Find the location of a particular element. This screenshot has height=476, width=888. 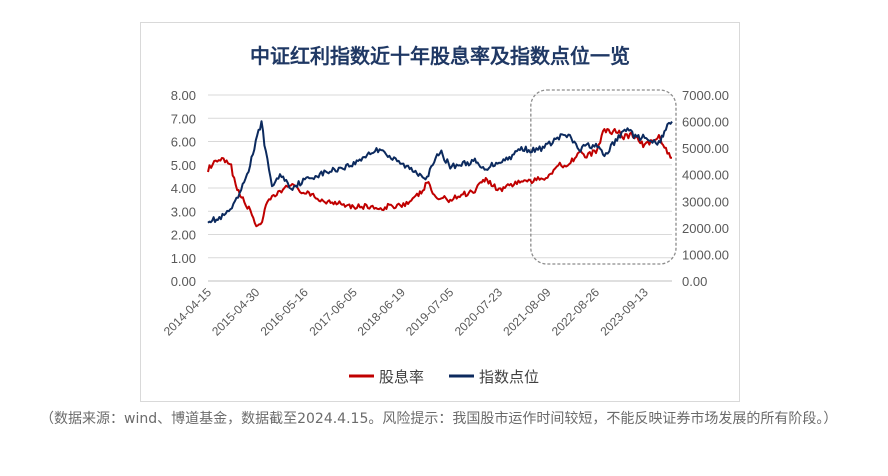

x-tick-label: 2016-05-16 is located at coordinates (285, 312).